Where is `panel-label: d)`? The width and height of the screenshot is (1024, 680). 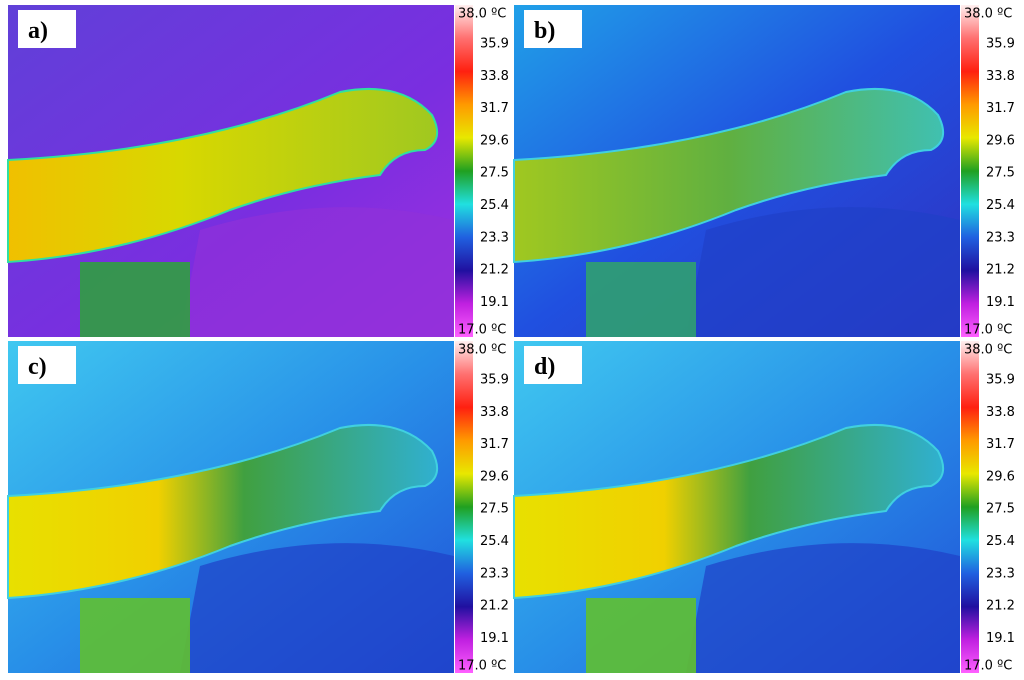 panel-label: d) is located at coordinates (544, 367).